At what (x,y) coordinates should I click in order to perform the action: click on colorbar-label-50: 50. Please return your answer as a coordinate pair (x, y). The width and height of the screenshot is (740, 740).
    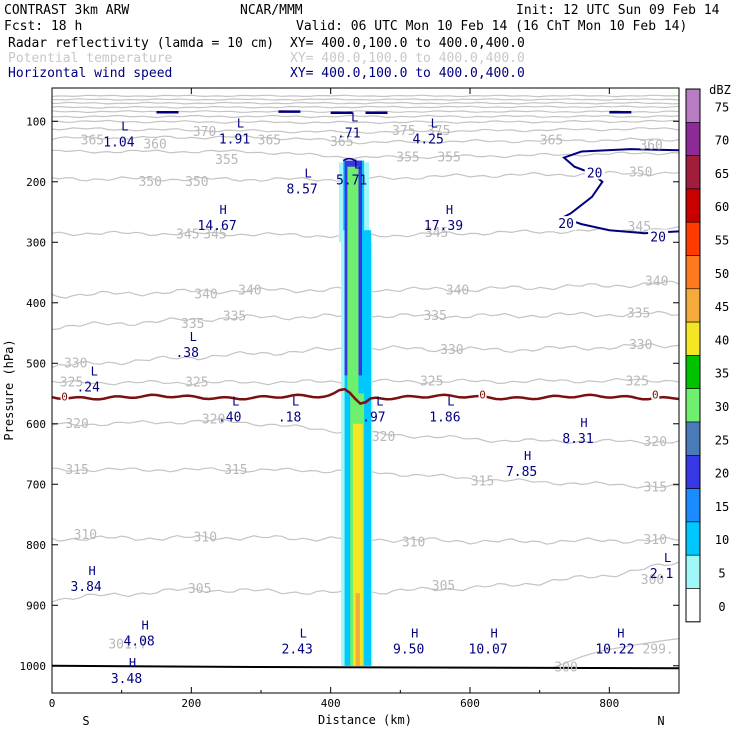
    Looking at the image, I should click on (722, 274).